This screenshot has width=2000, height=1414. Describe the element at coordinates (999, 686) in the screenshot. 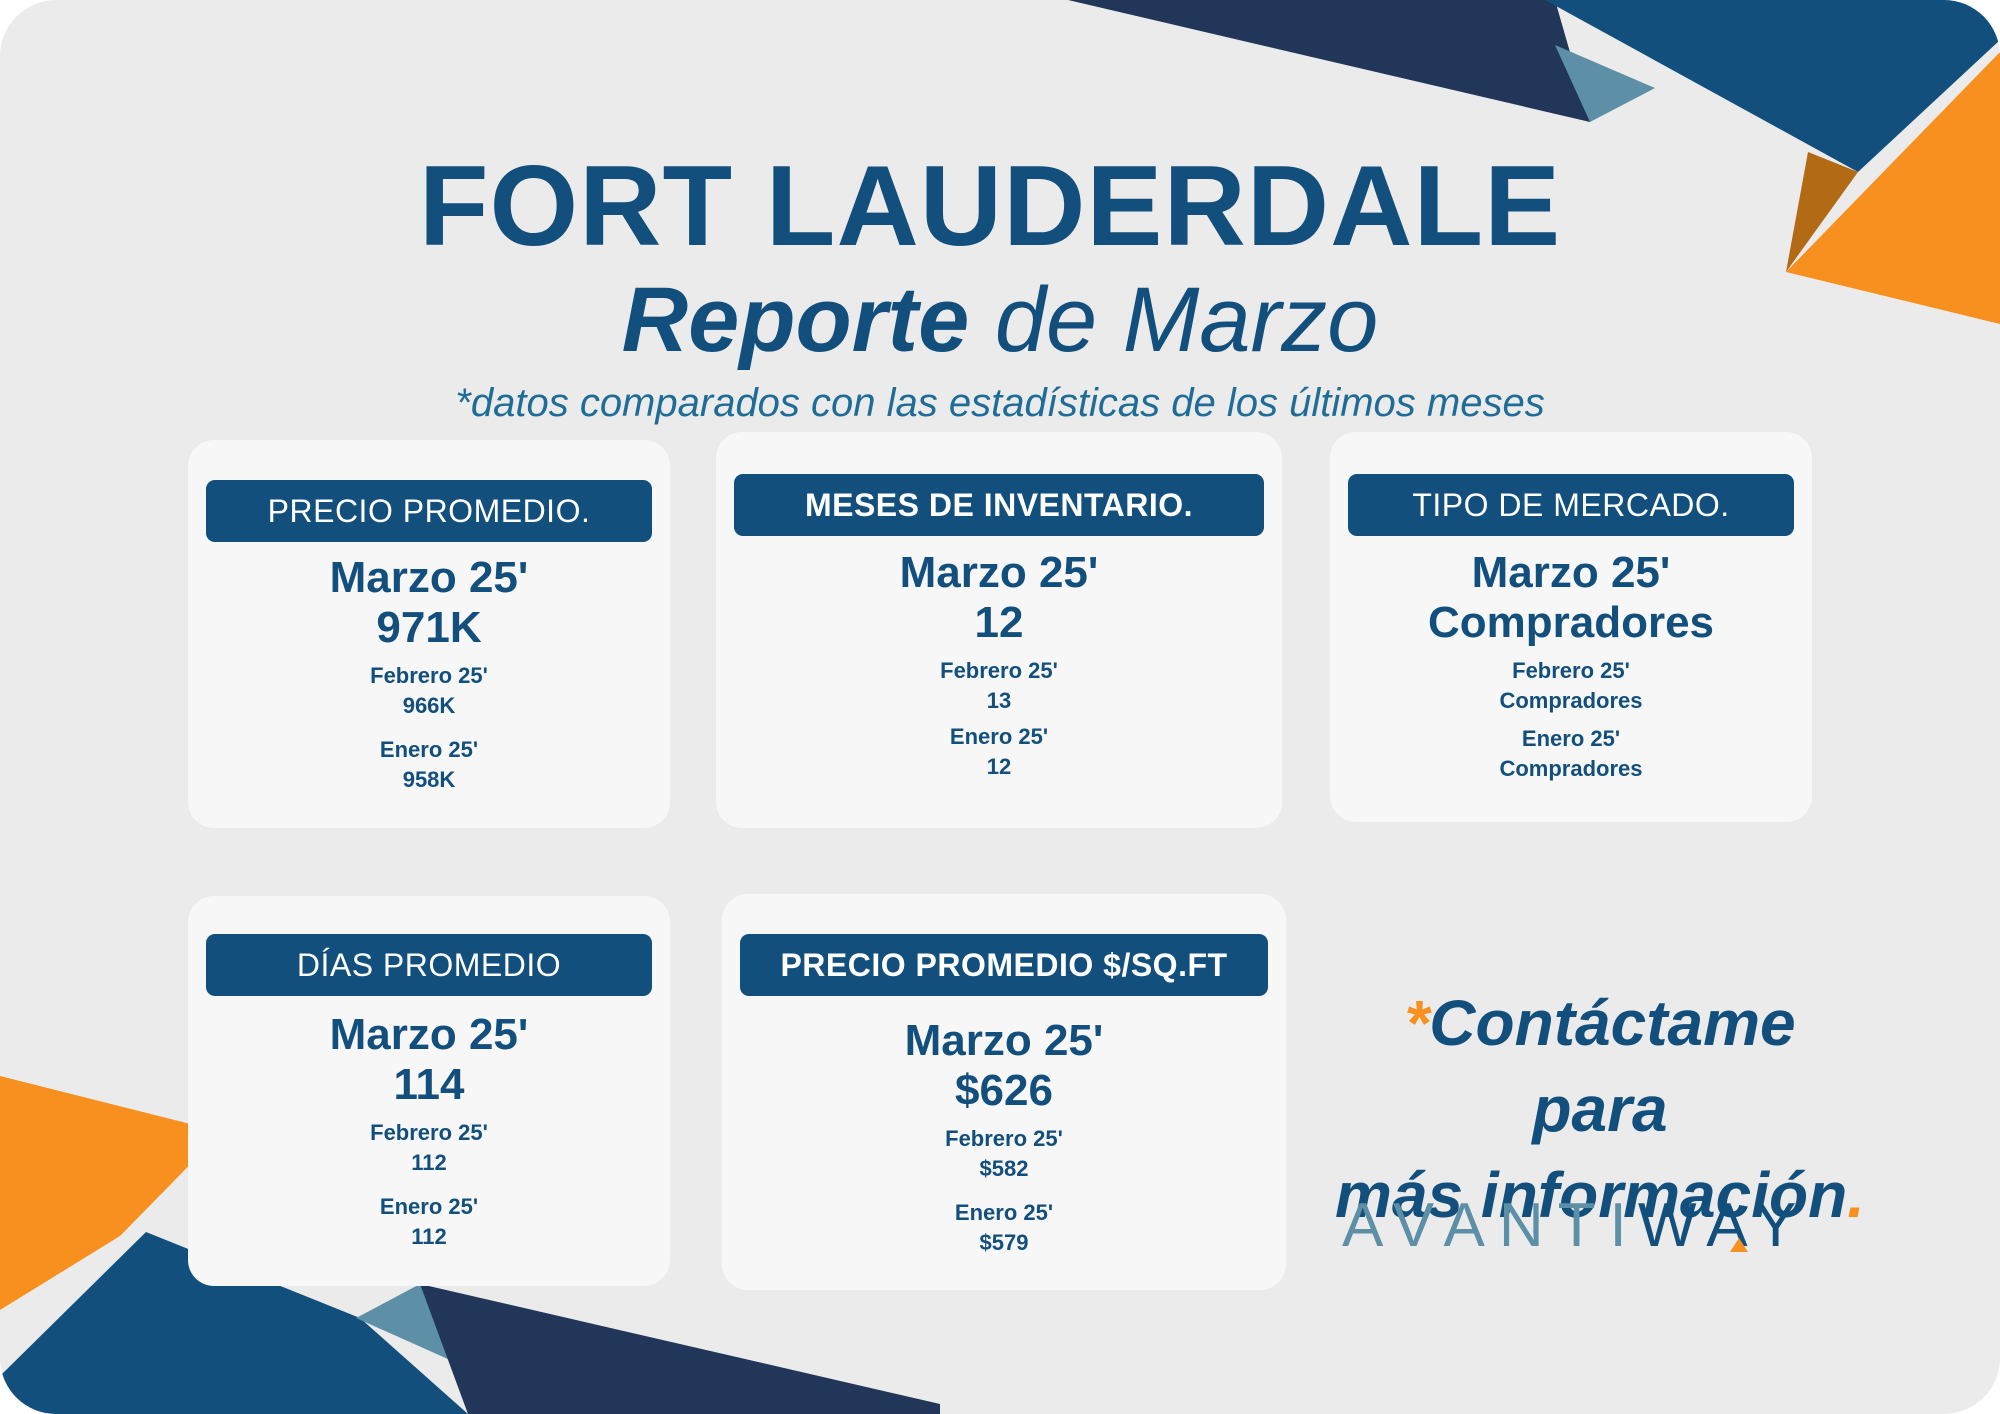

I see `prev-month-1: Febrero 25' 13` at that location.